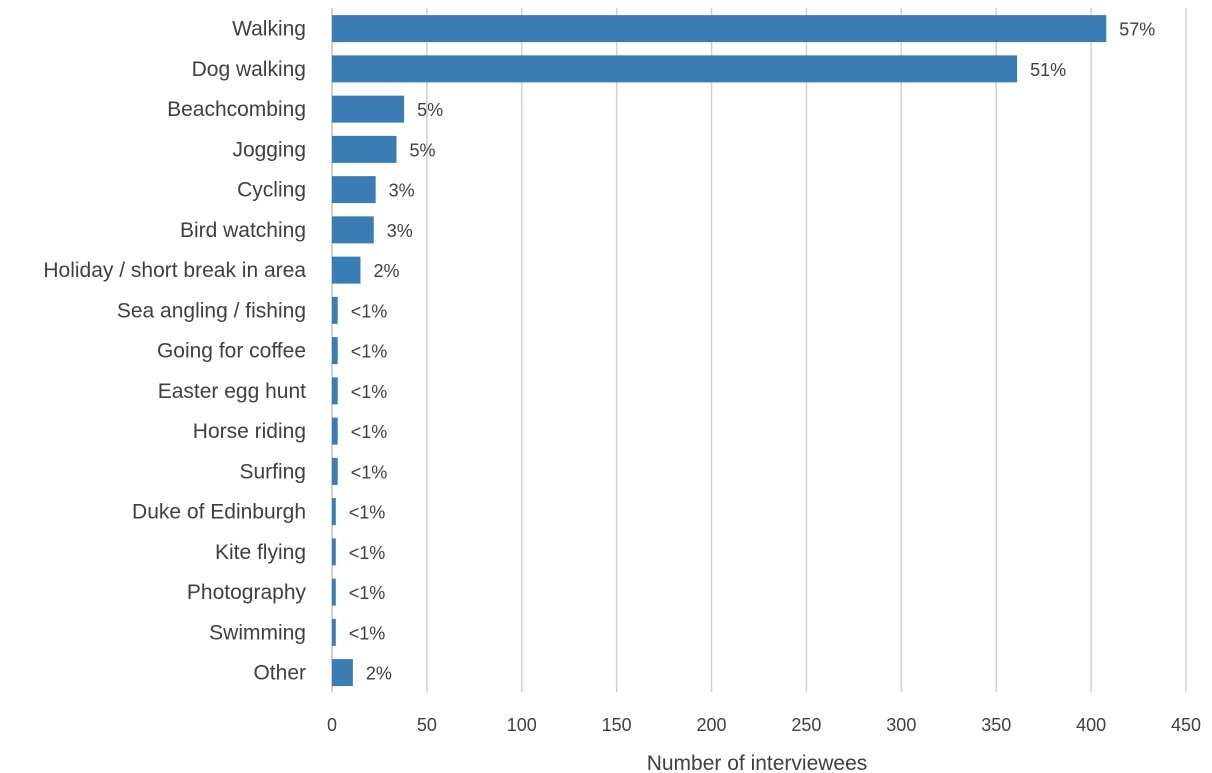 The width and height of the screenshot is (1212, 773). I want to click on x-tick-label: 0, so click(332, 725).